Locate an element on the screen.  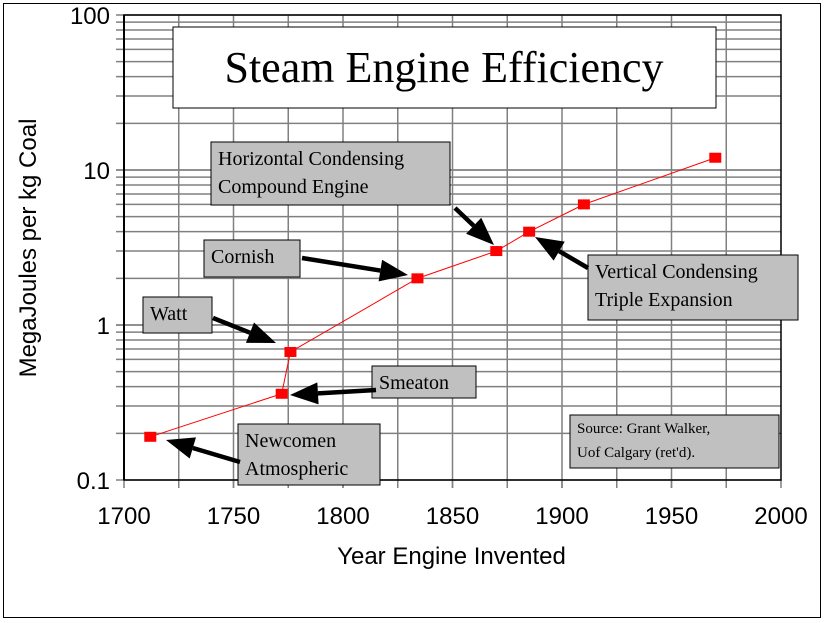
annotation-cornish-text: Cornish is located at coordinates (242, 257).